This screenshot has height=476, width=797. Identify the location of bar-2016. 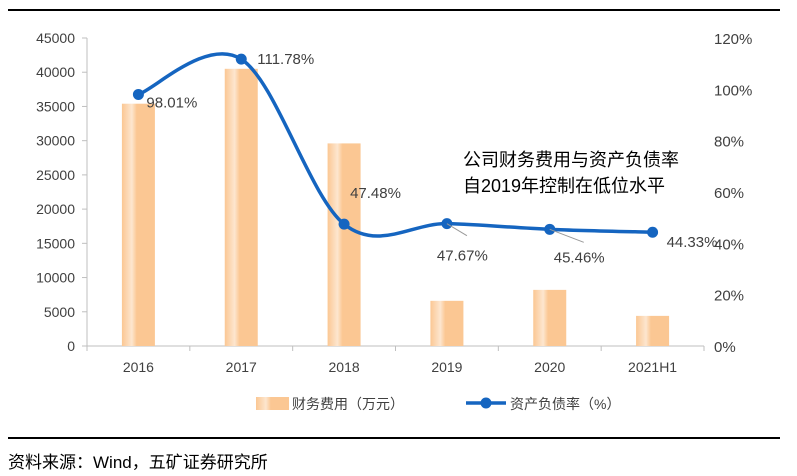
(138, 224).